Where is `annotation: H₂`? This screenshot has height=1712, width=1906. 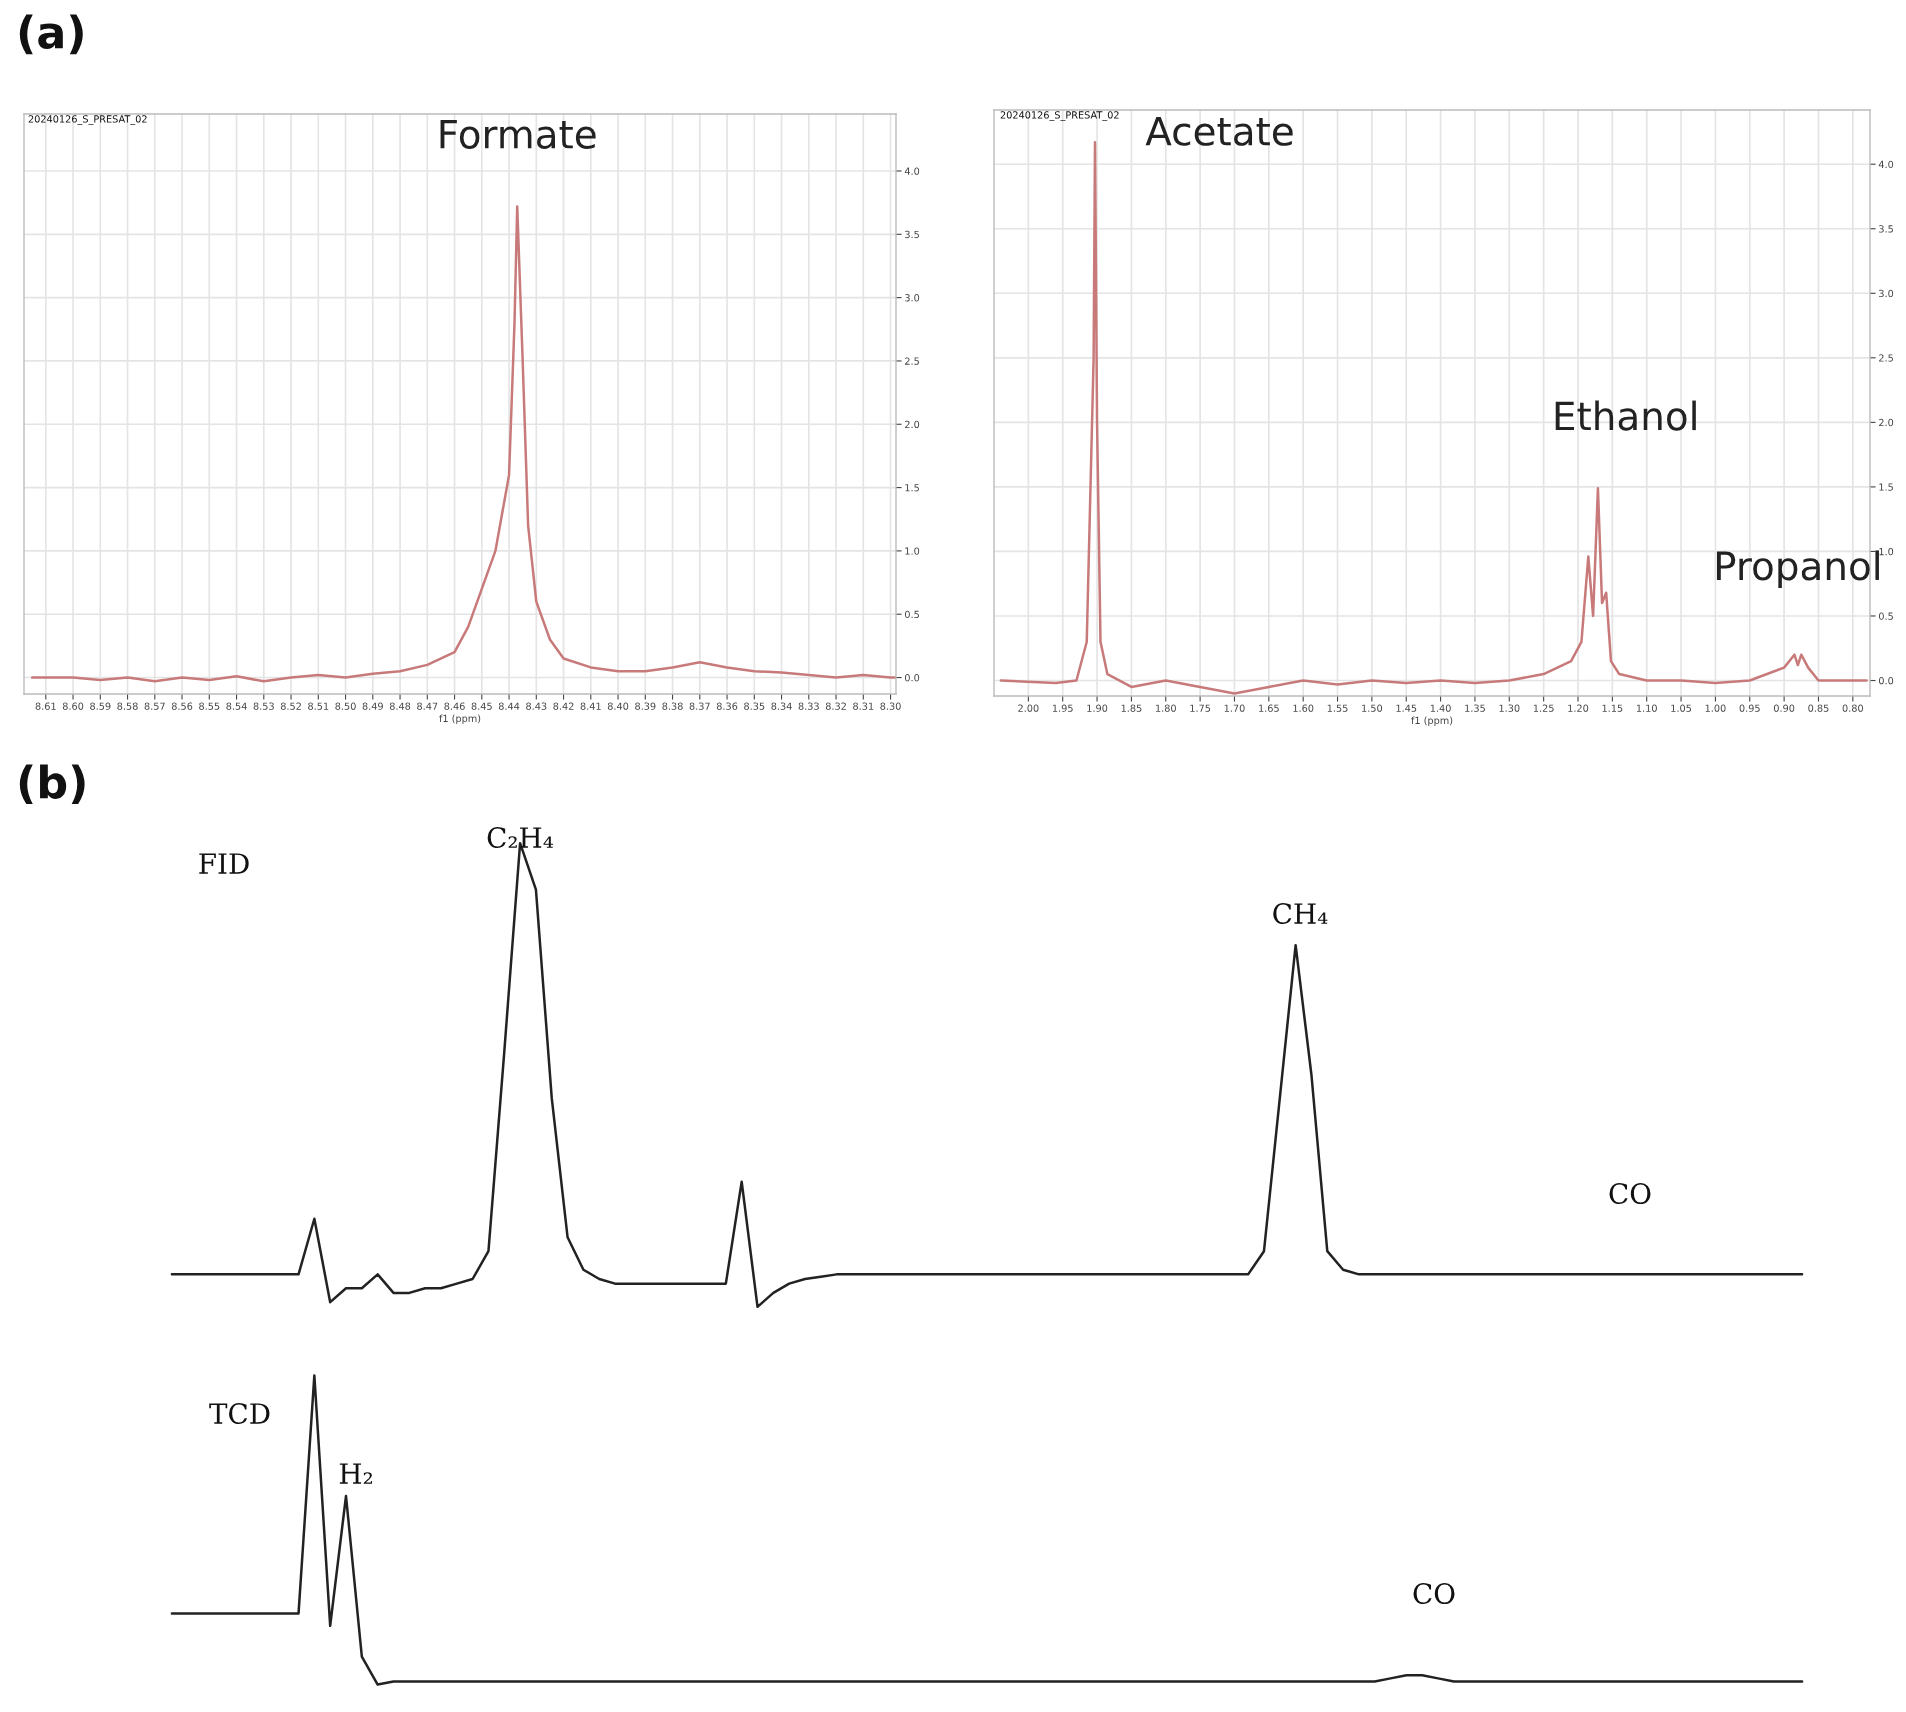
annotation: H₂ is located at coordinates (355, 1473).